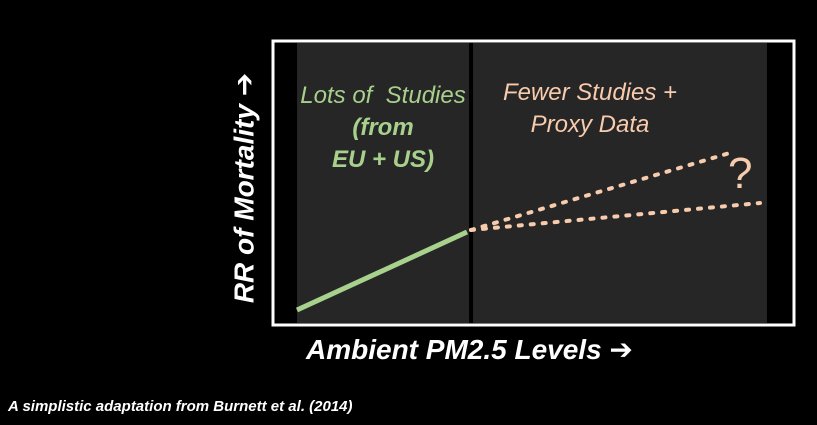 The image size is (817, 425). What do you see at coordinates (382, 271) in the screenshot?
I see `well-studied-trend-line` at bounding box center [382, 271].